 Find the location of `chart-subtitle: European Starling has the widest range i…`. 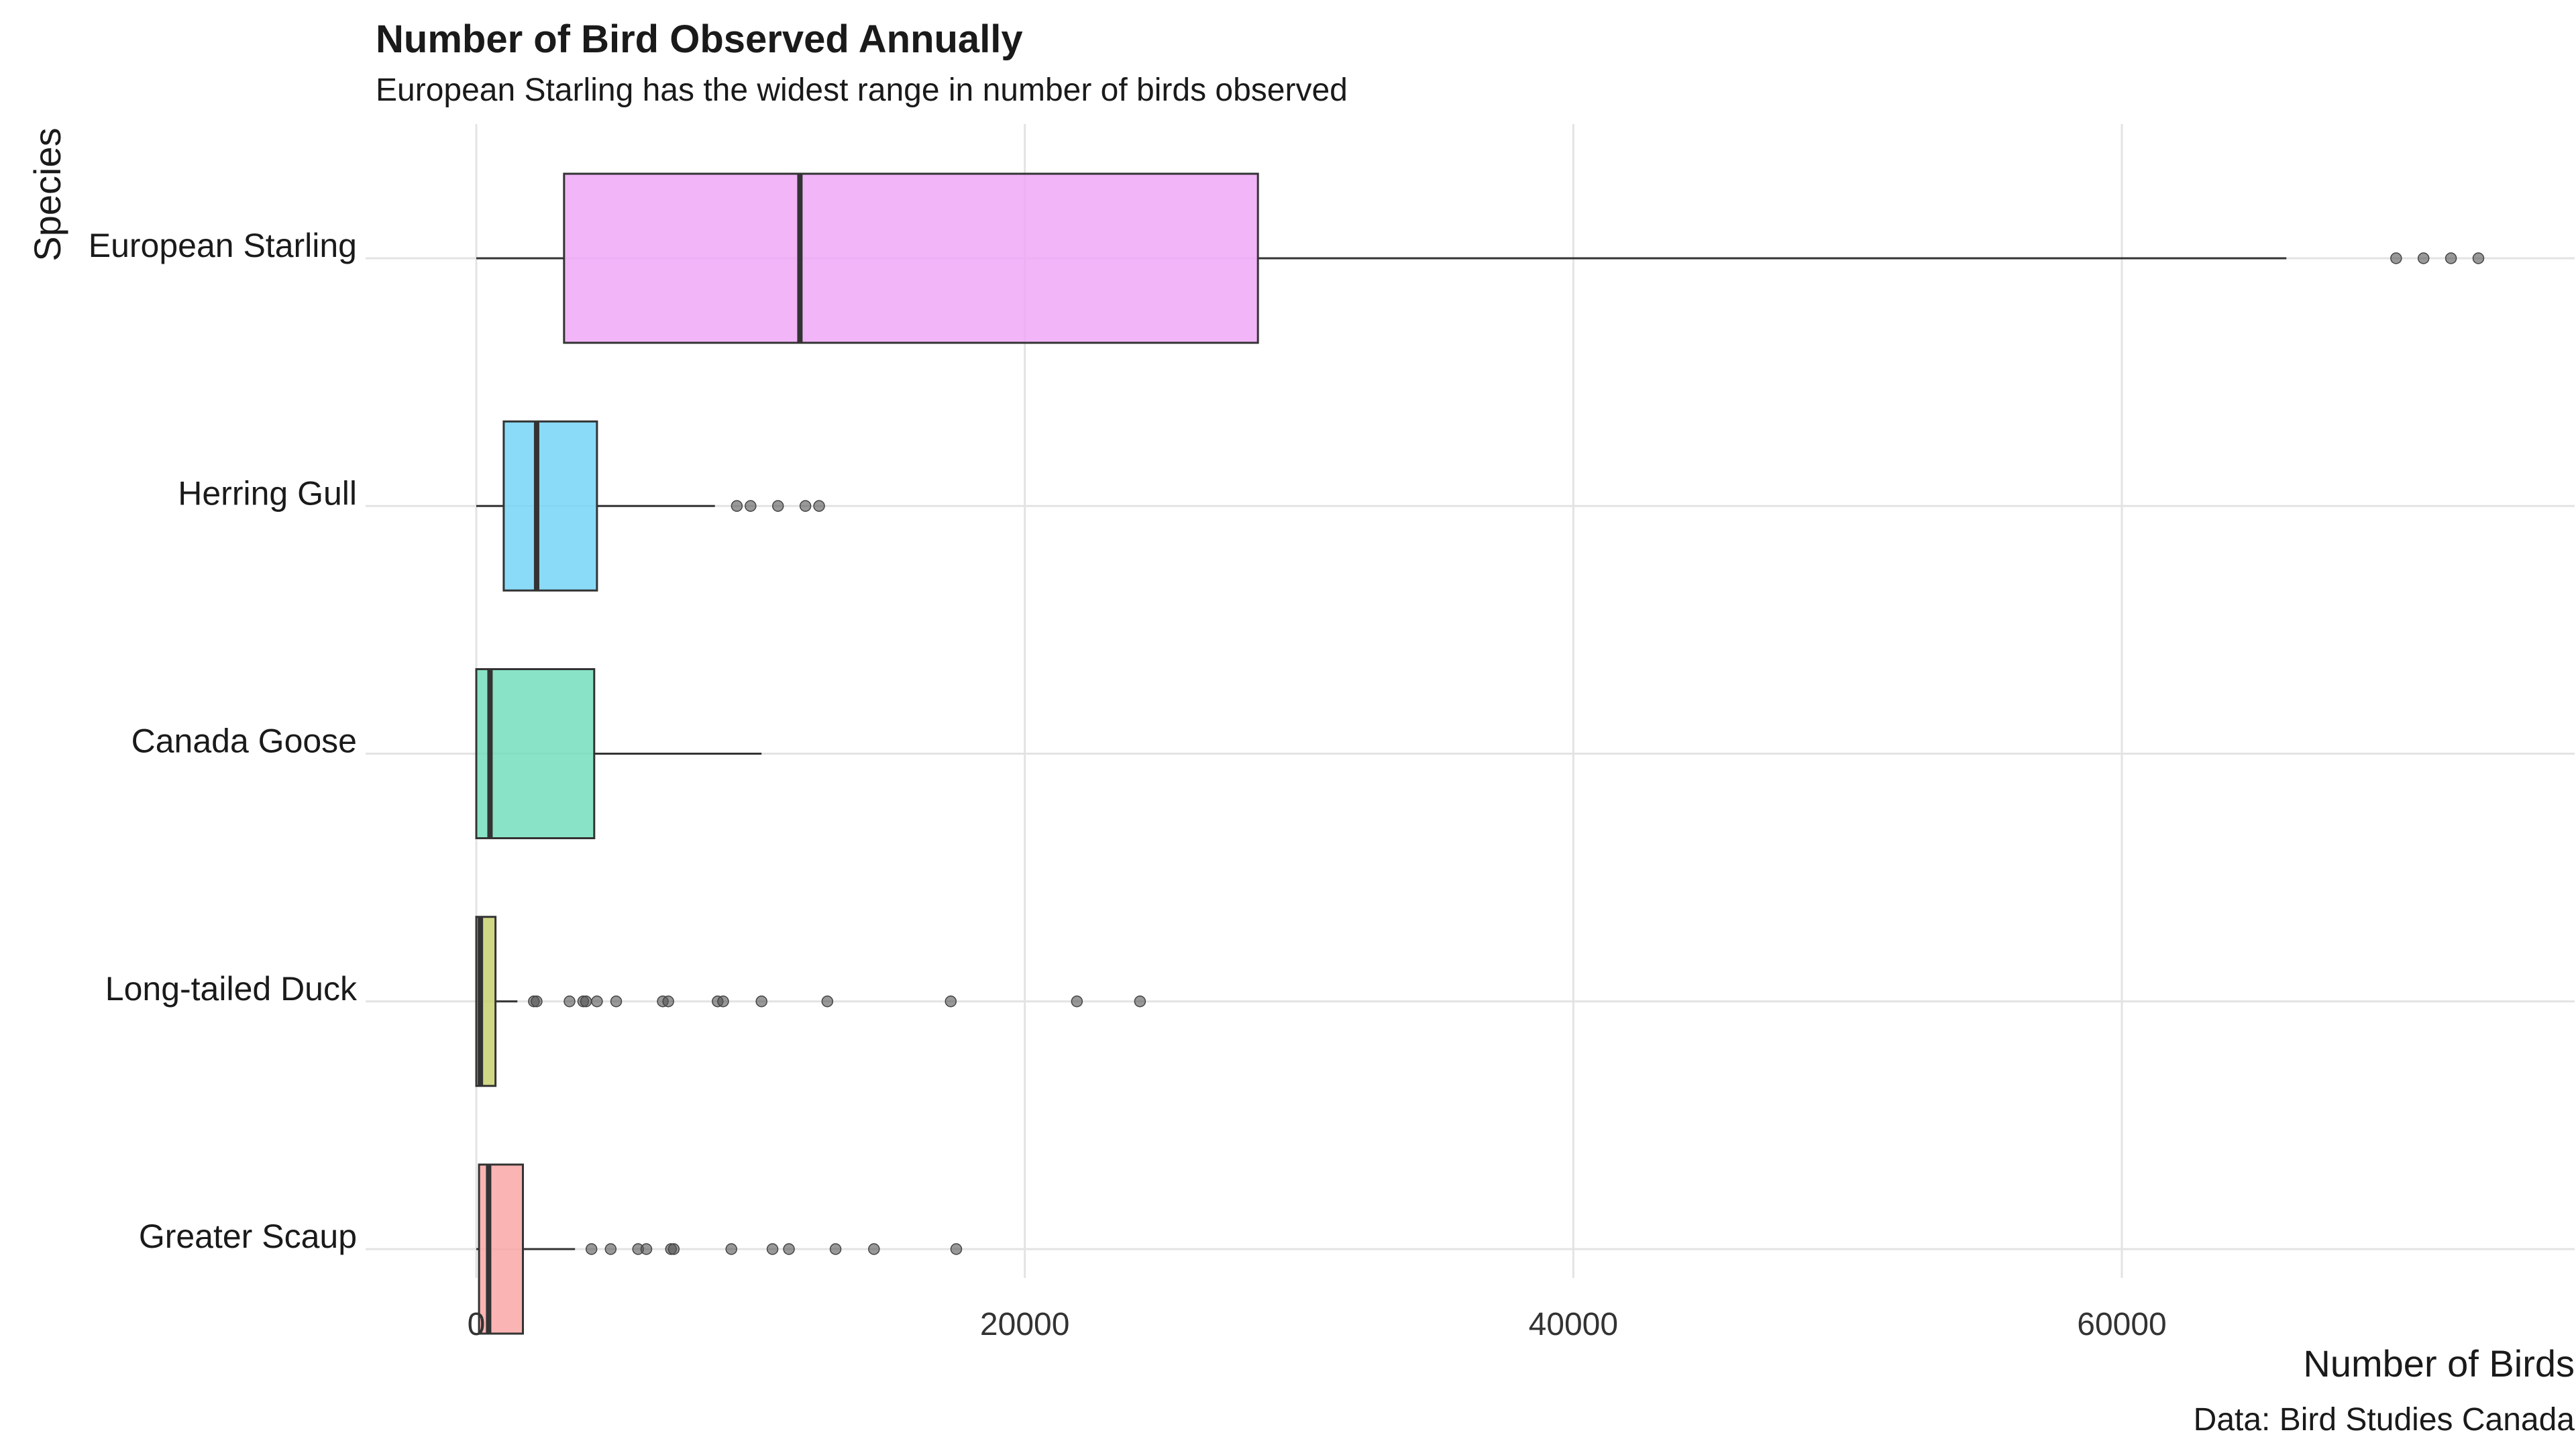

chart-subtitle: European Starling has the widest range i… is located at coordinates (862, 90).